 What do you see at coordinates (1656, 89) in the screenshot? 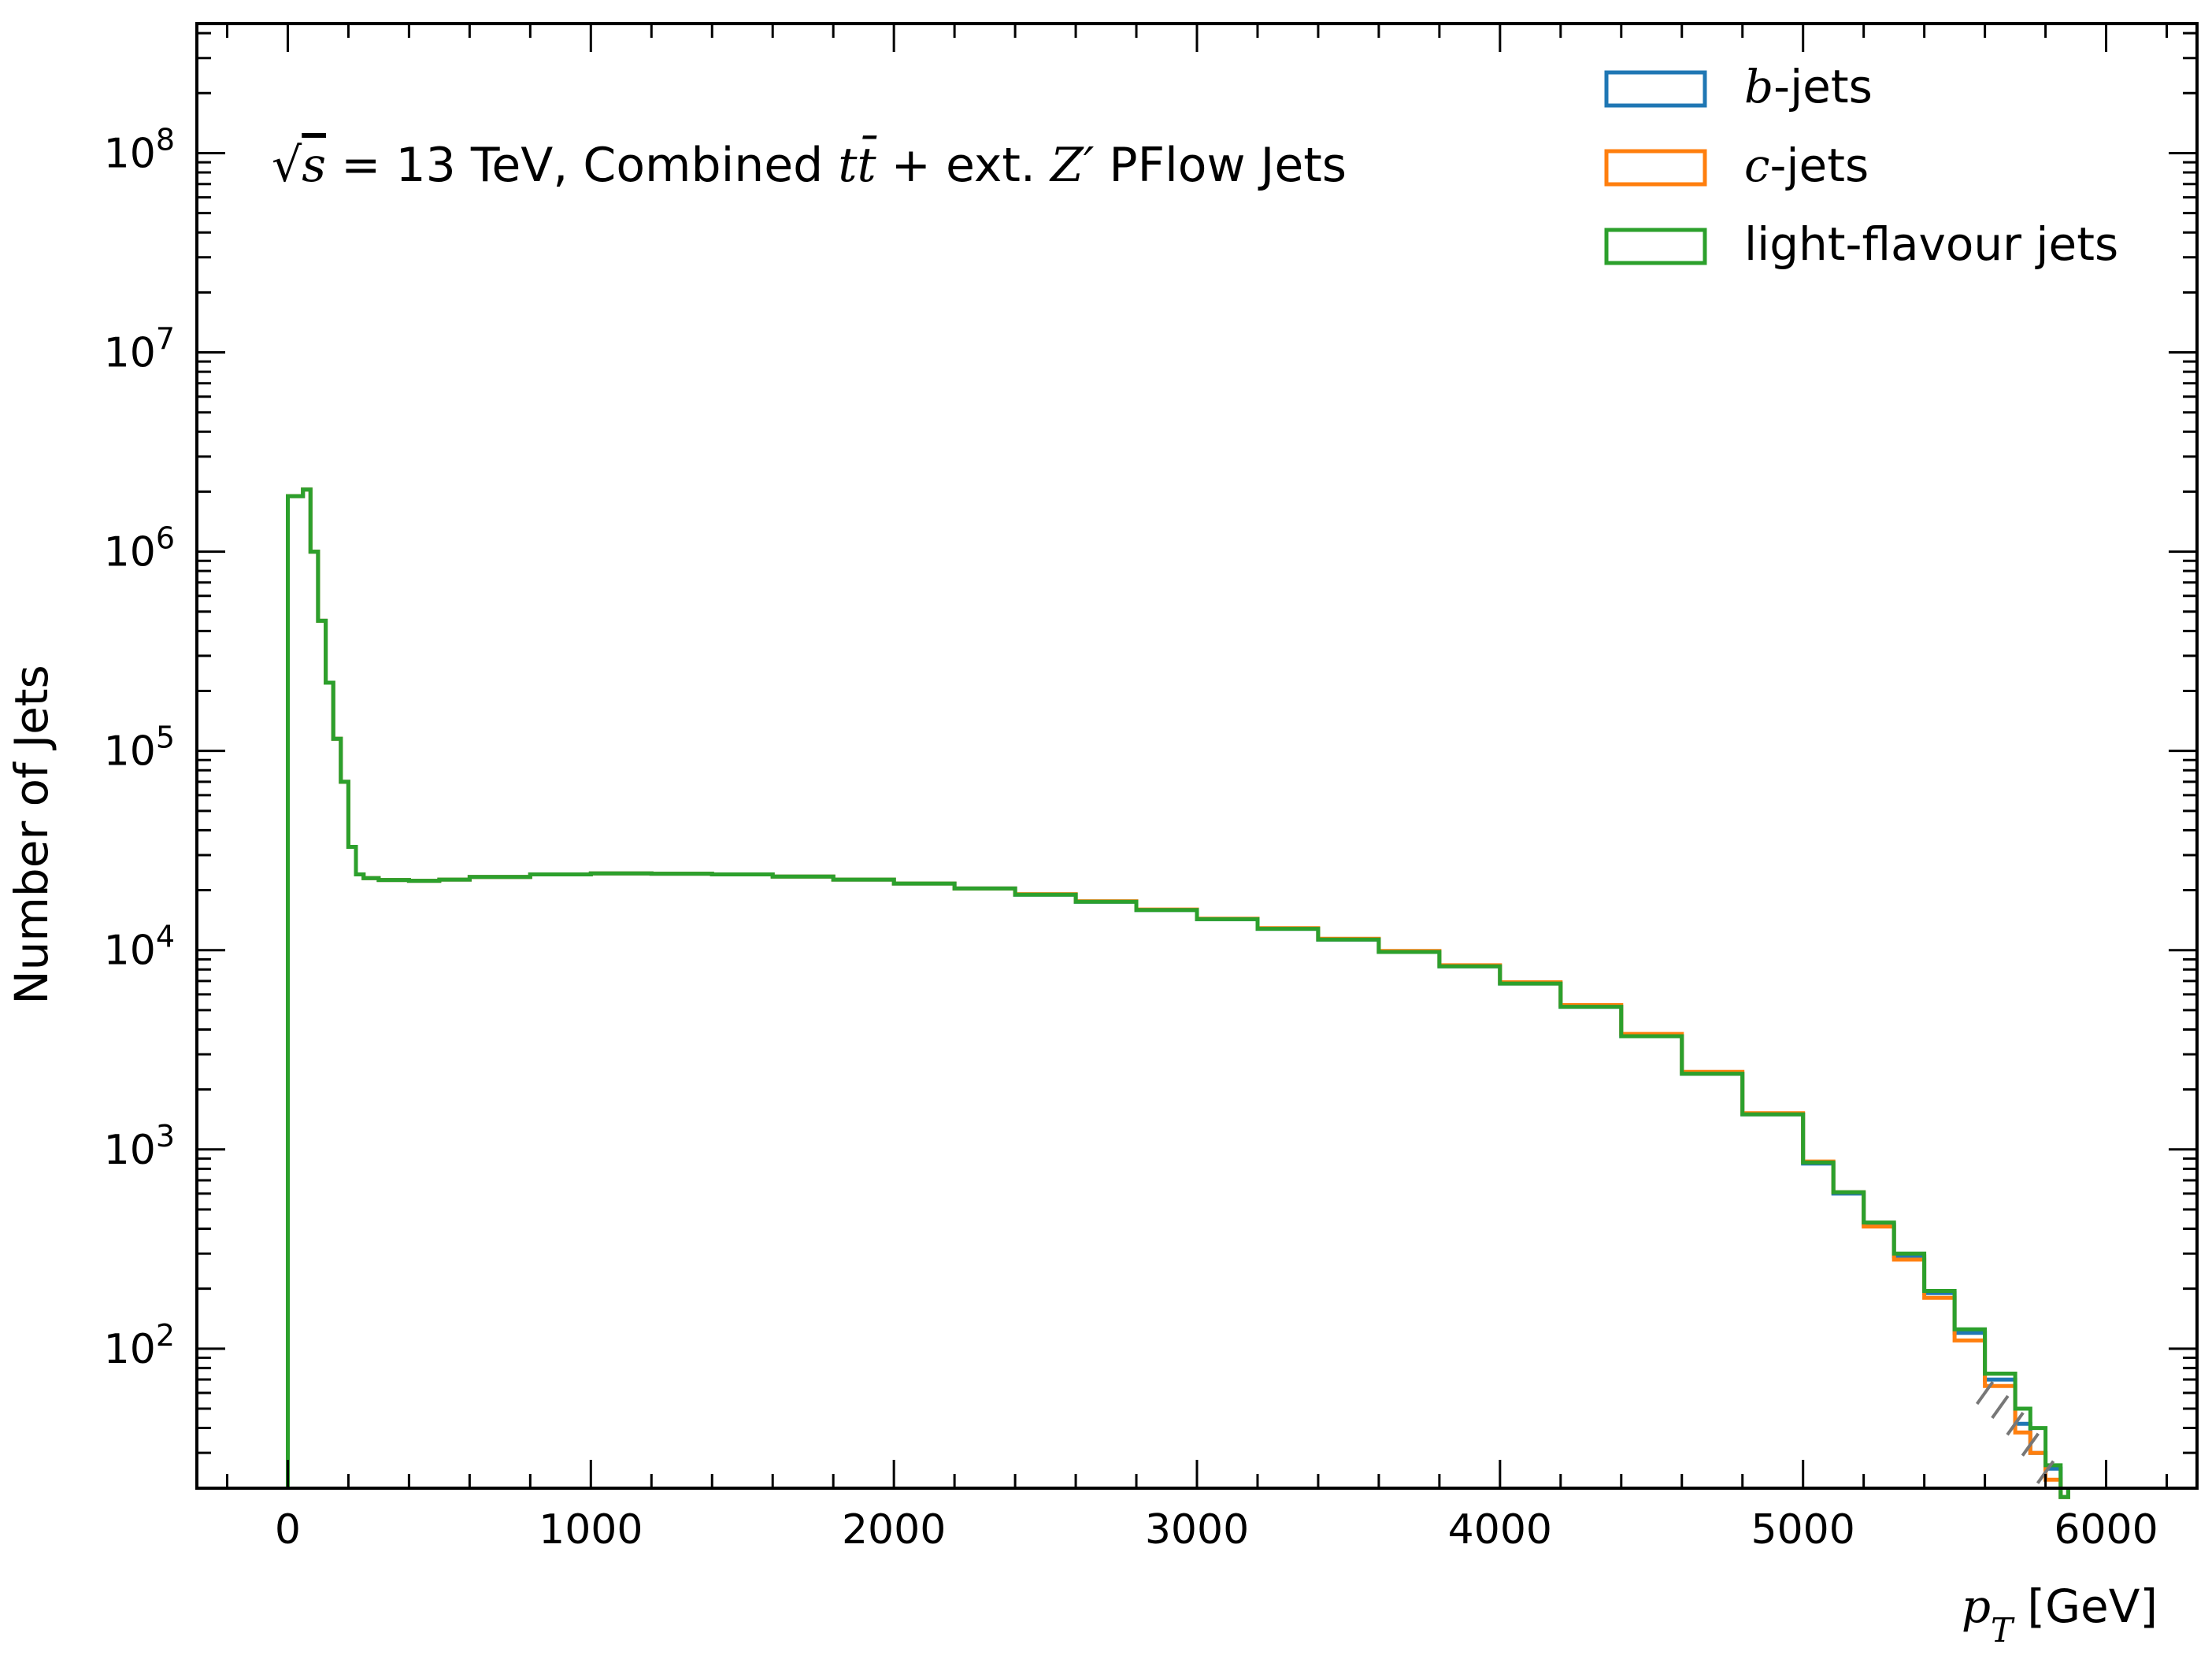
I see `legend-swatch-b-jets` at bounding box center [1656, 89].